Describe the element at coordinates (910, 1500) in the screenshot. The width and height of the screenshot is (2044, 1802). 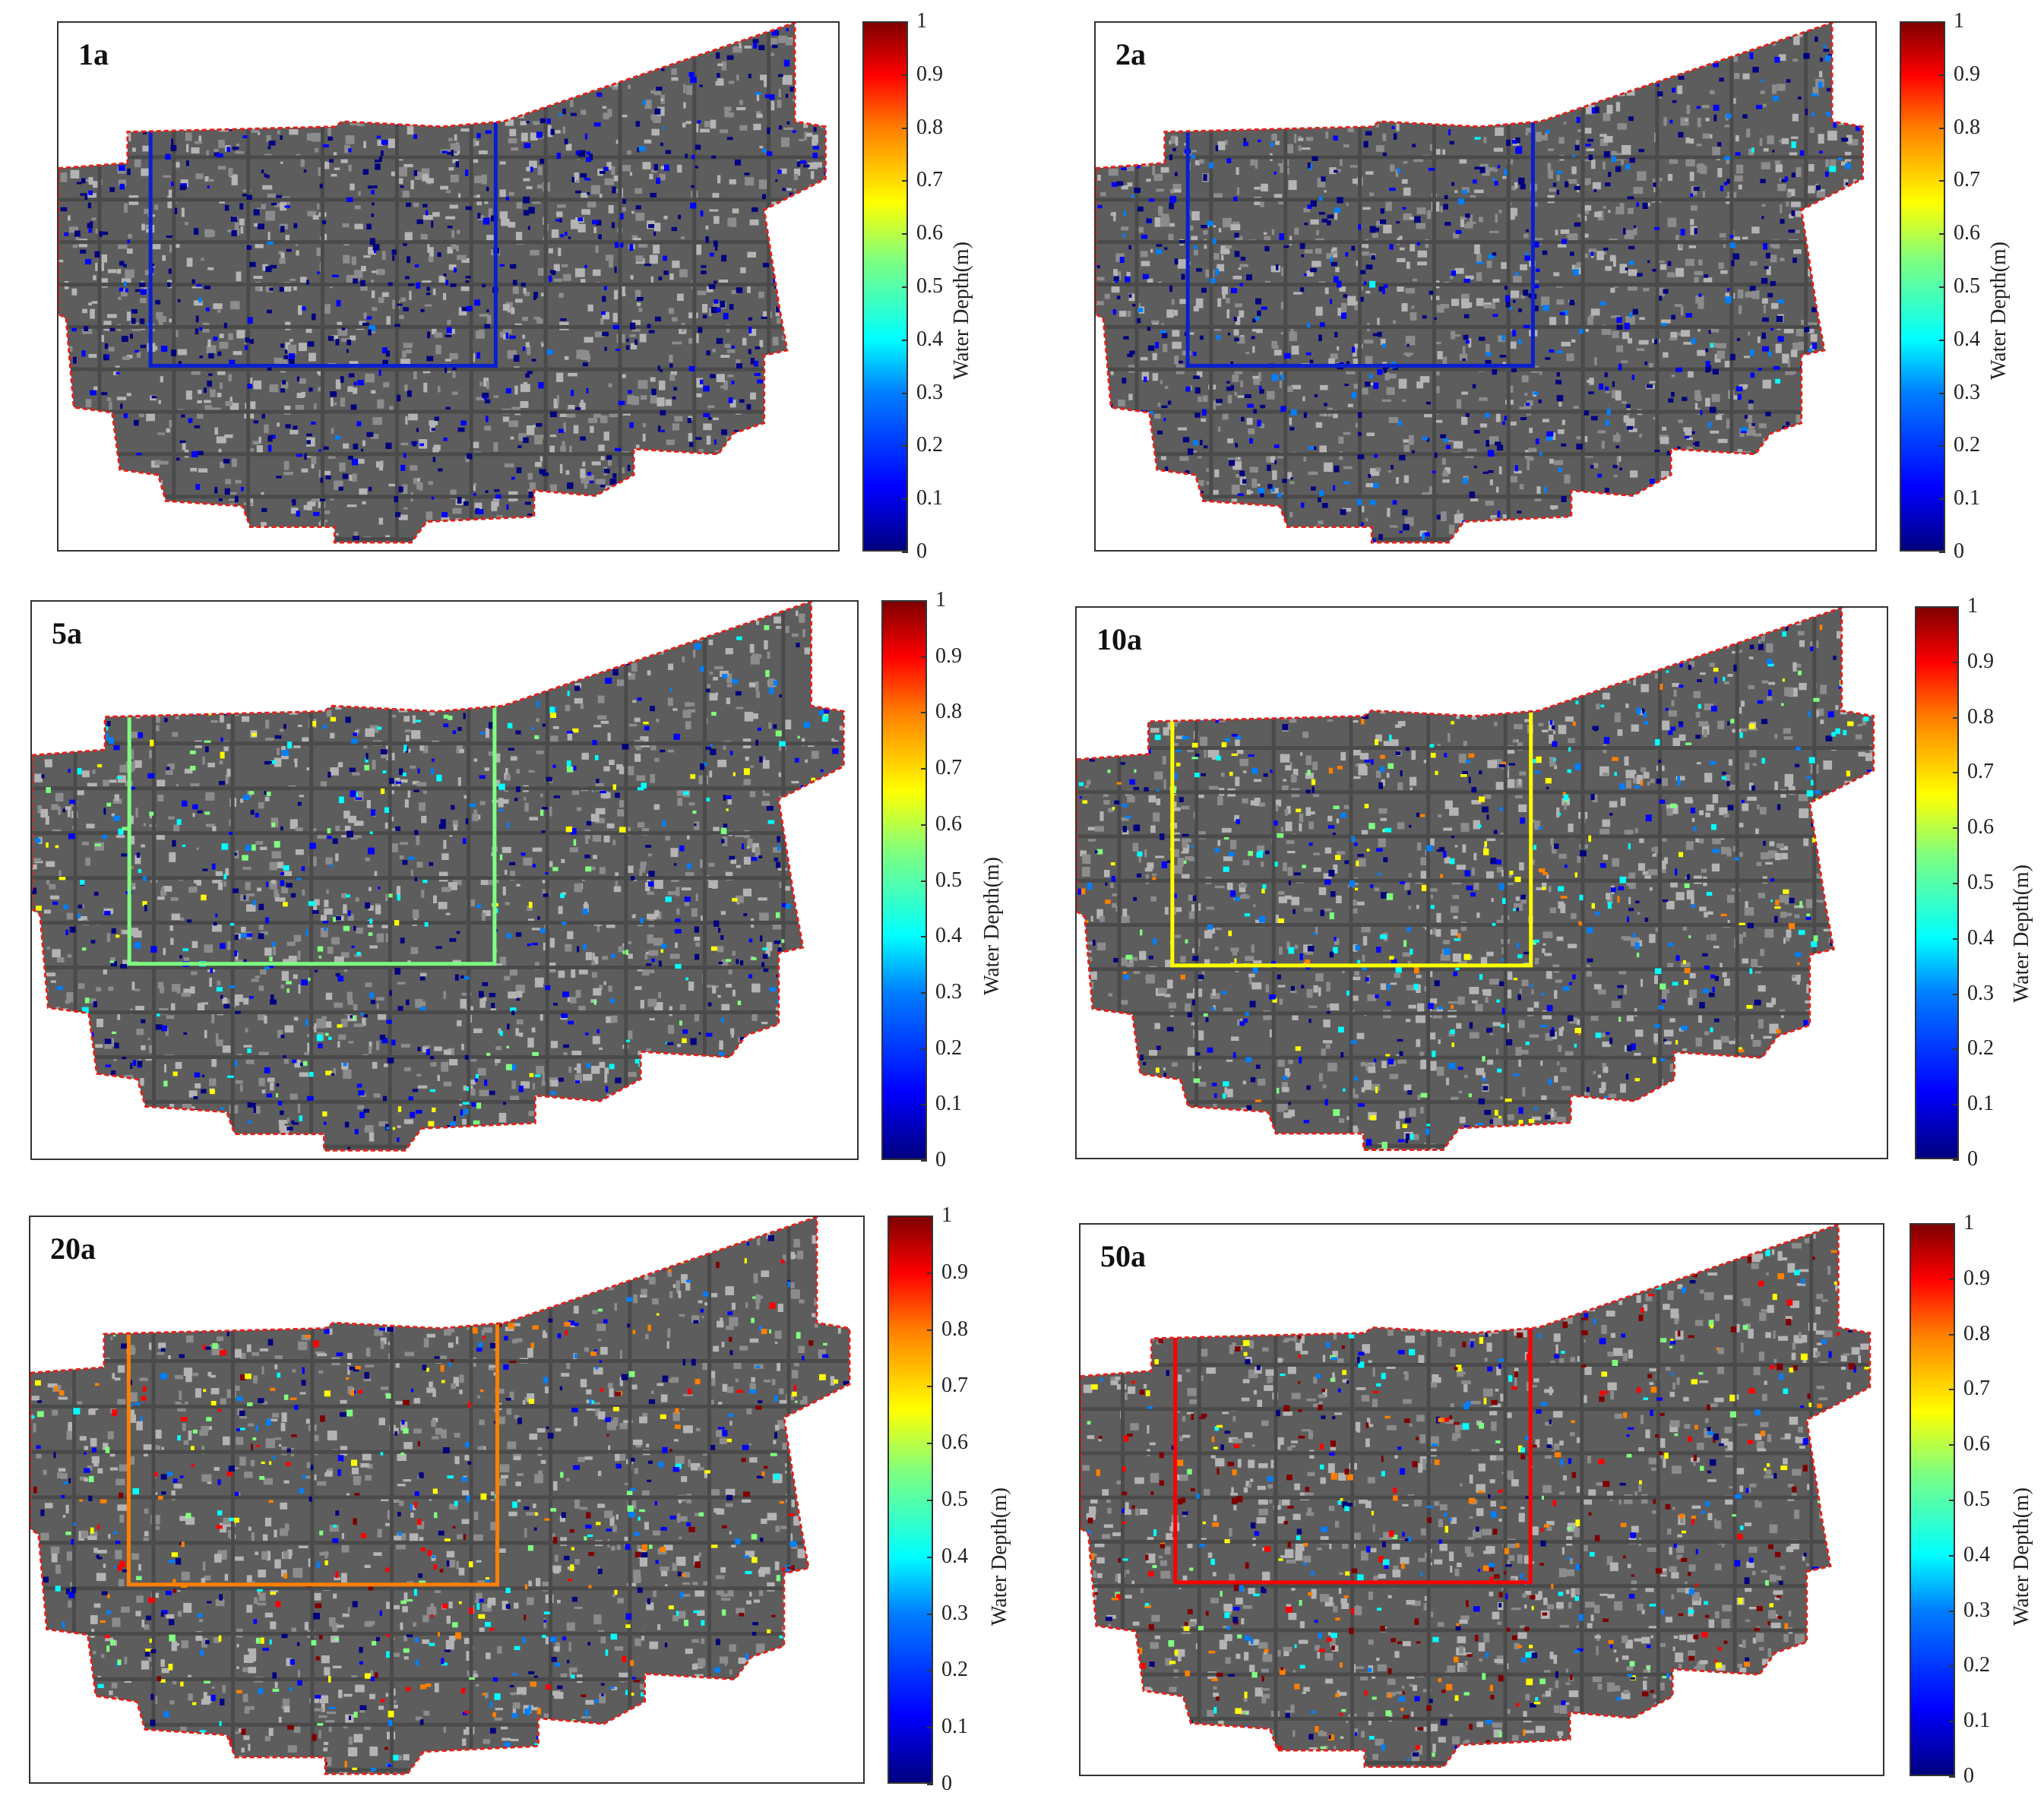
I see `colorbar-20a` at that location.